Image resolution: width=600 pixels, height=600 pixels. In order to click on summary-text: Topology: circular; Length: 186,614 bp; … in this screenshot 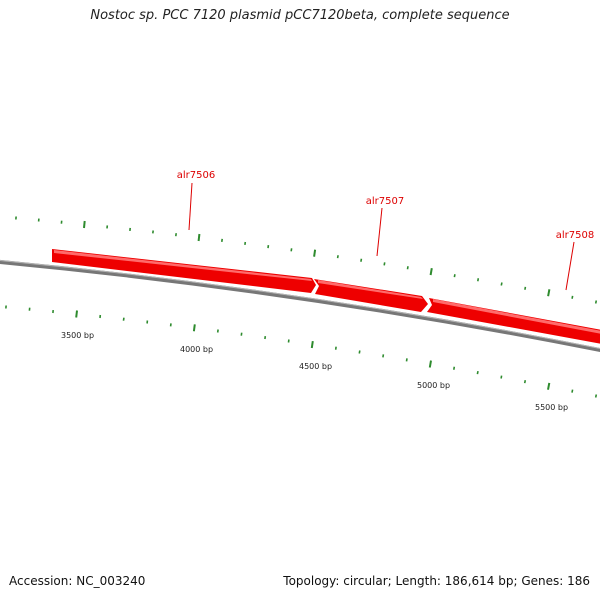, I will do `click(436, 581)`.